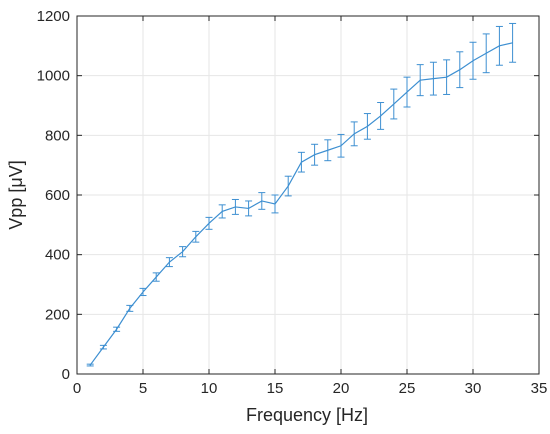  What do you see at coordinates (53, 76) in the screenshot?
I see `y-tick-label: 1000` at bounding box center [53, 76].